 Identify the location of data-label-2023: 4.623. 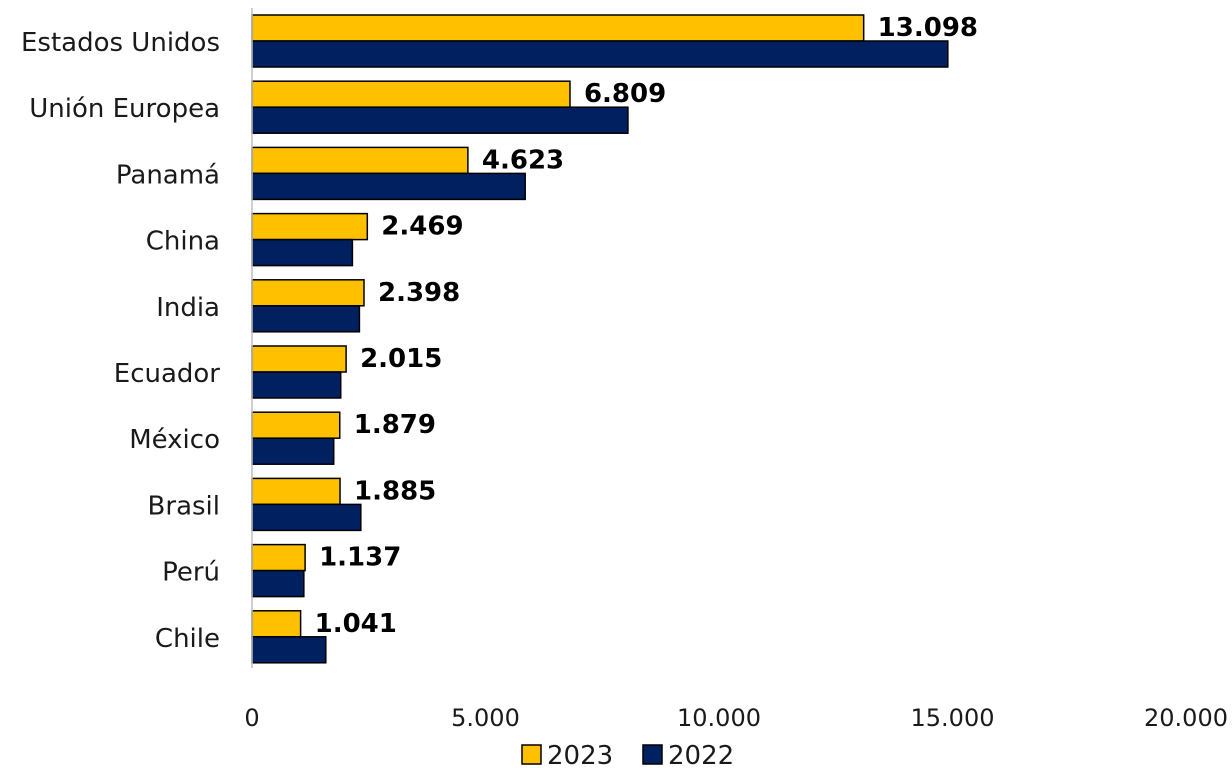
(523, 160).